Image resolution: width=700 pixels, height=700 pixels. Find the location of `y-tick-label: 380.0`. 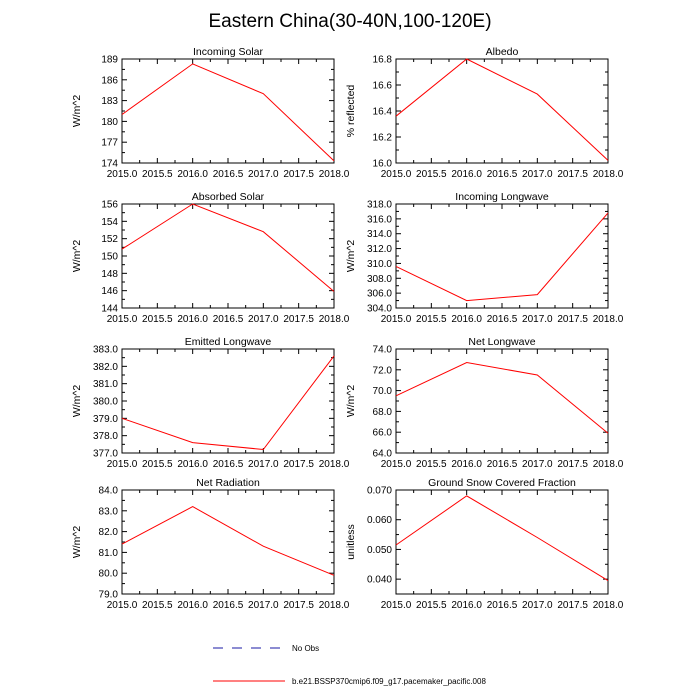

y-tick-label: 380.0 is located at coordinates (105, 402).